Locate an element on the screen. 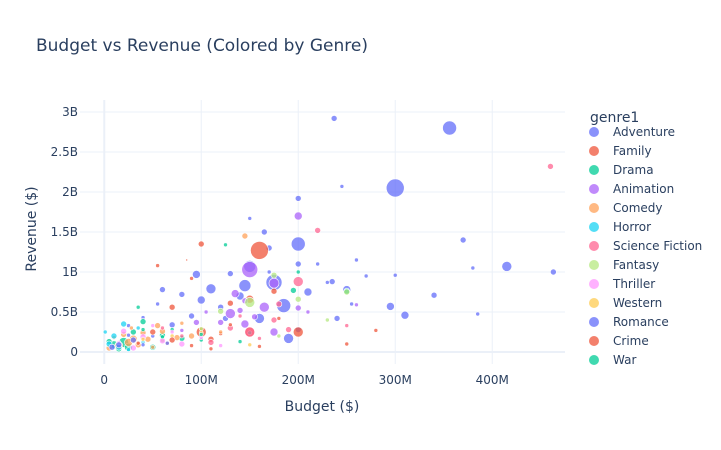  series-horror is located at coordinates (124, 336).